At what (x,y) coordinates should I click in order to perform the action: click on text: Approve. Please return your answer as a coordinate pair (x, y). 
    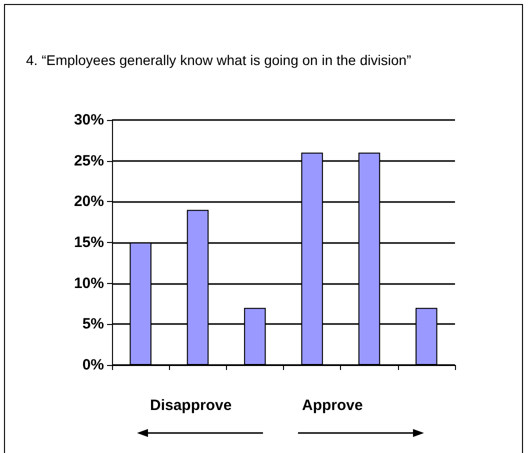
    Looking at the image, I should click on (332, 405).